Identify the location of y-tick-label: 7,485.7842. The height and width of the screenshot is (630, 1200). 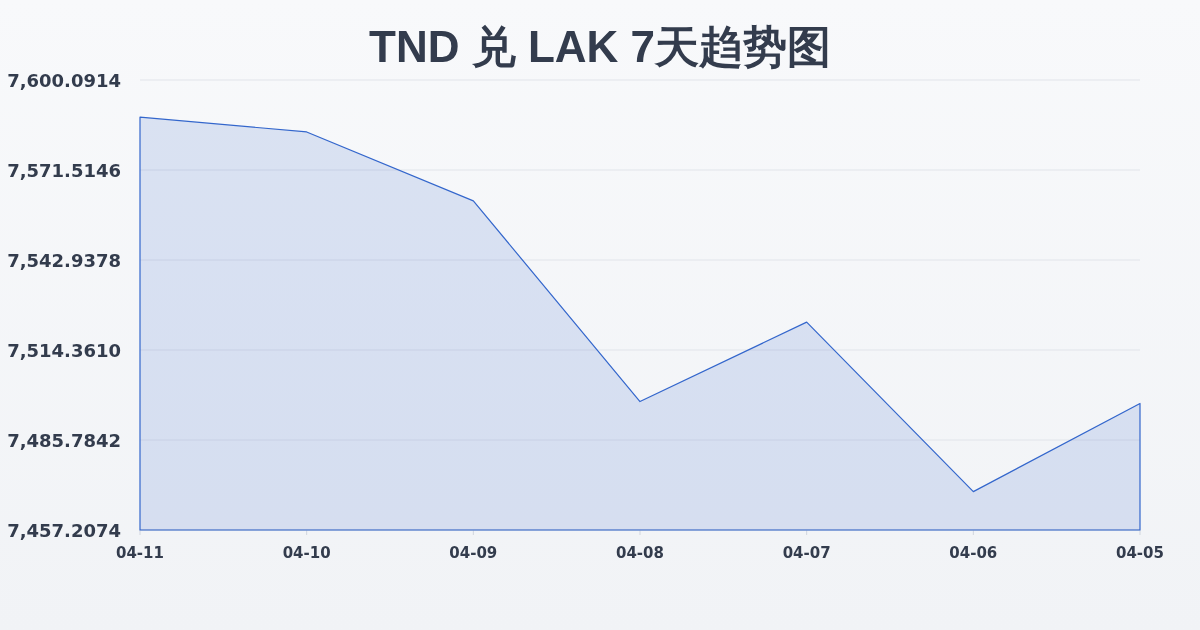
(64, 440).